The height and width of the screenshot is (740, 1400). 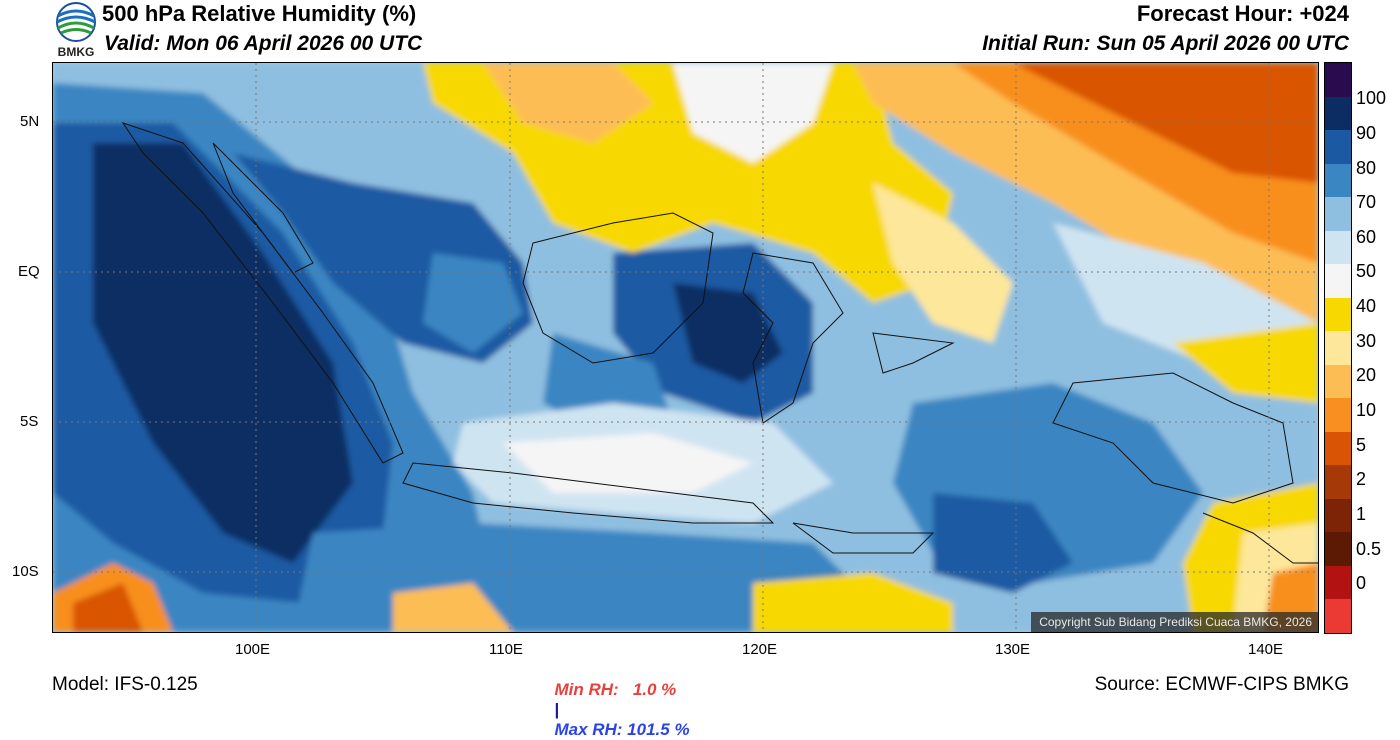 What do you see at coordinates (30, 121) in the screenshot?
I see `lat-label-5n: 5N` at bounding box center [30, 121].